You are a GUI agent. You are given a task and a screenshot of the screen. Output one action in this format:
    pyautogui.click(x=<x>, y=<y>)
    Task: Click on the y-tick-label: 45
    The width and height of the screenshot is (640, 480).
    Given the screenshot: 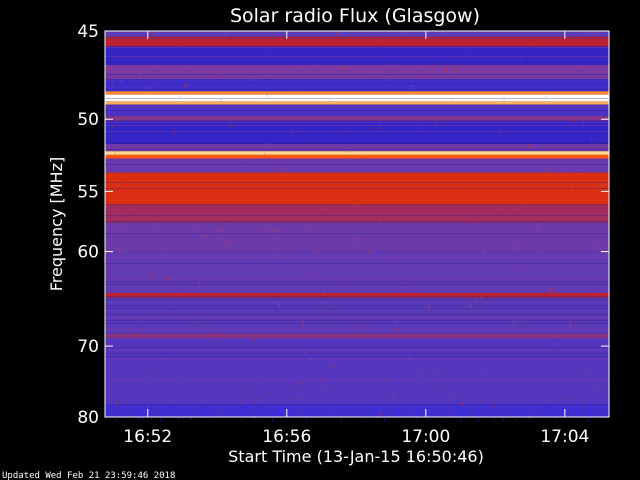 What is the action you would take?
    pyautogui.click(x=88, y=32)
    